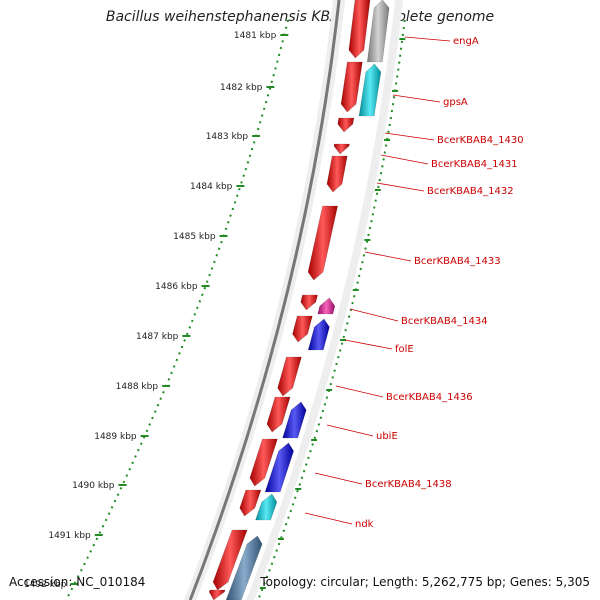 The height and width of the screenshot is (600, 600). What do you see at coordinates (176, 287) in the screenshot?
I see `kbp-tick-label: 1486 kbp` at bounding box center [176, 287].